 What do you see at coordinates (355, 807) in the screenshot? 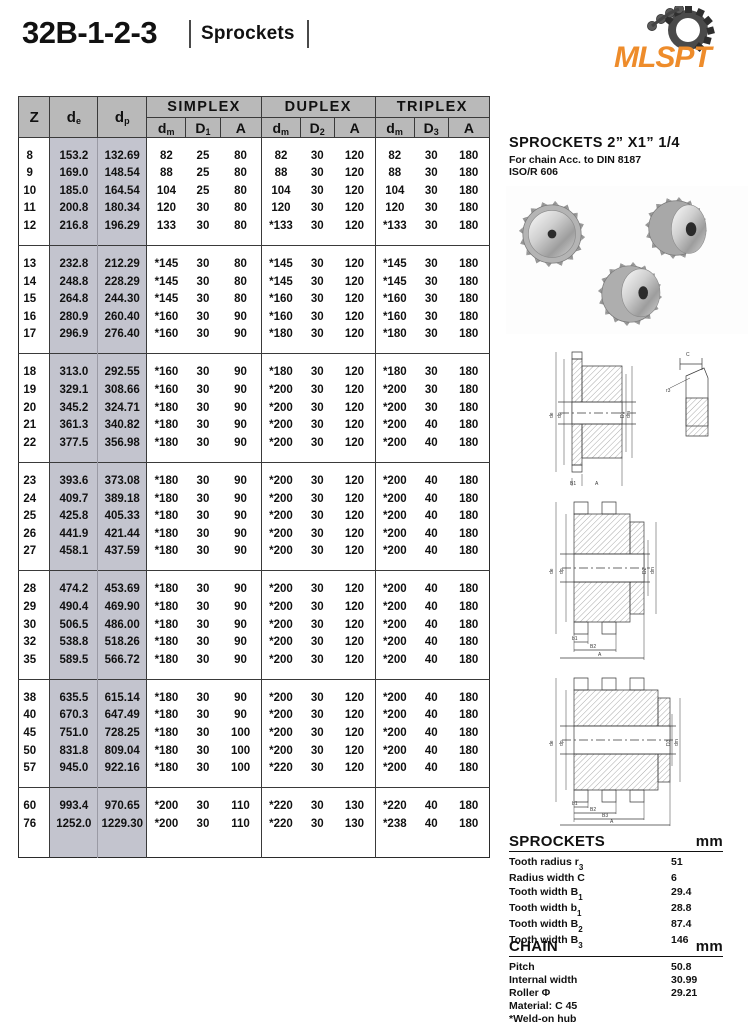
I see `cell-duplex-a: 130` at bounding box center [355, 807].